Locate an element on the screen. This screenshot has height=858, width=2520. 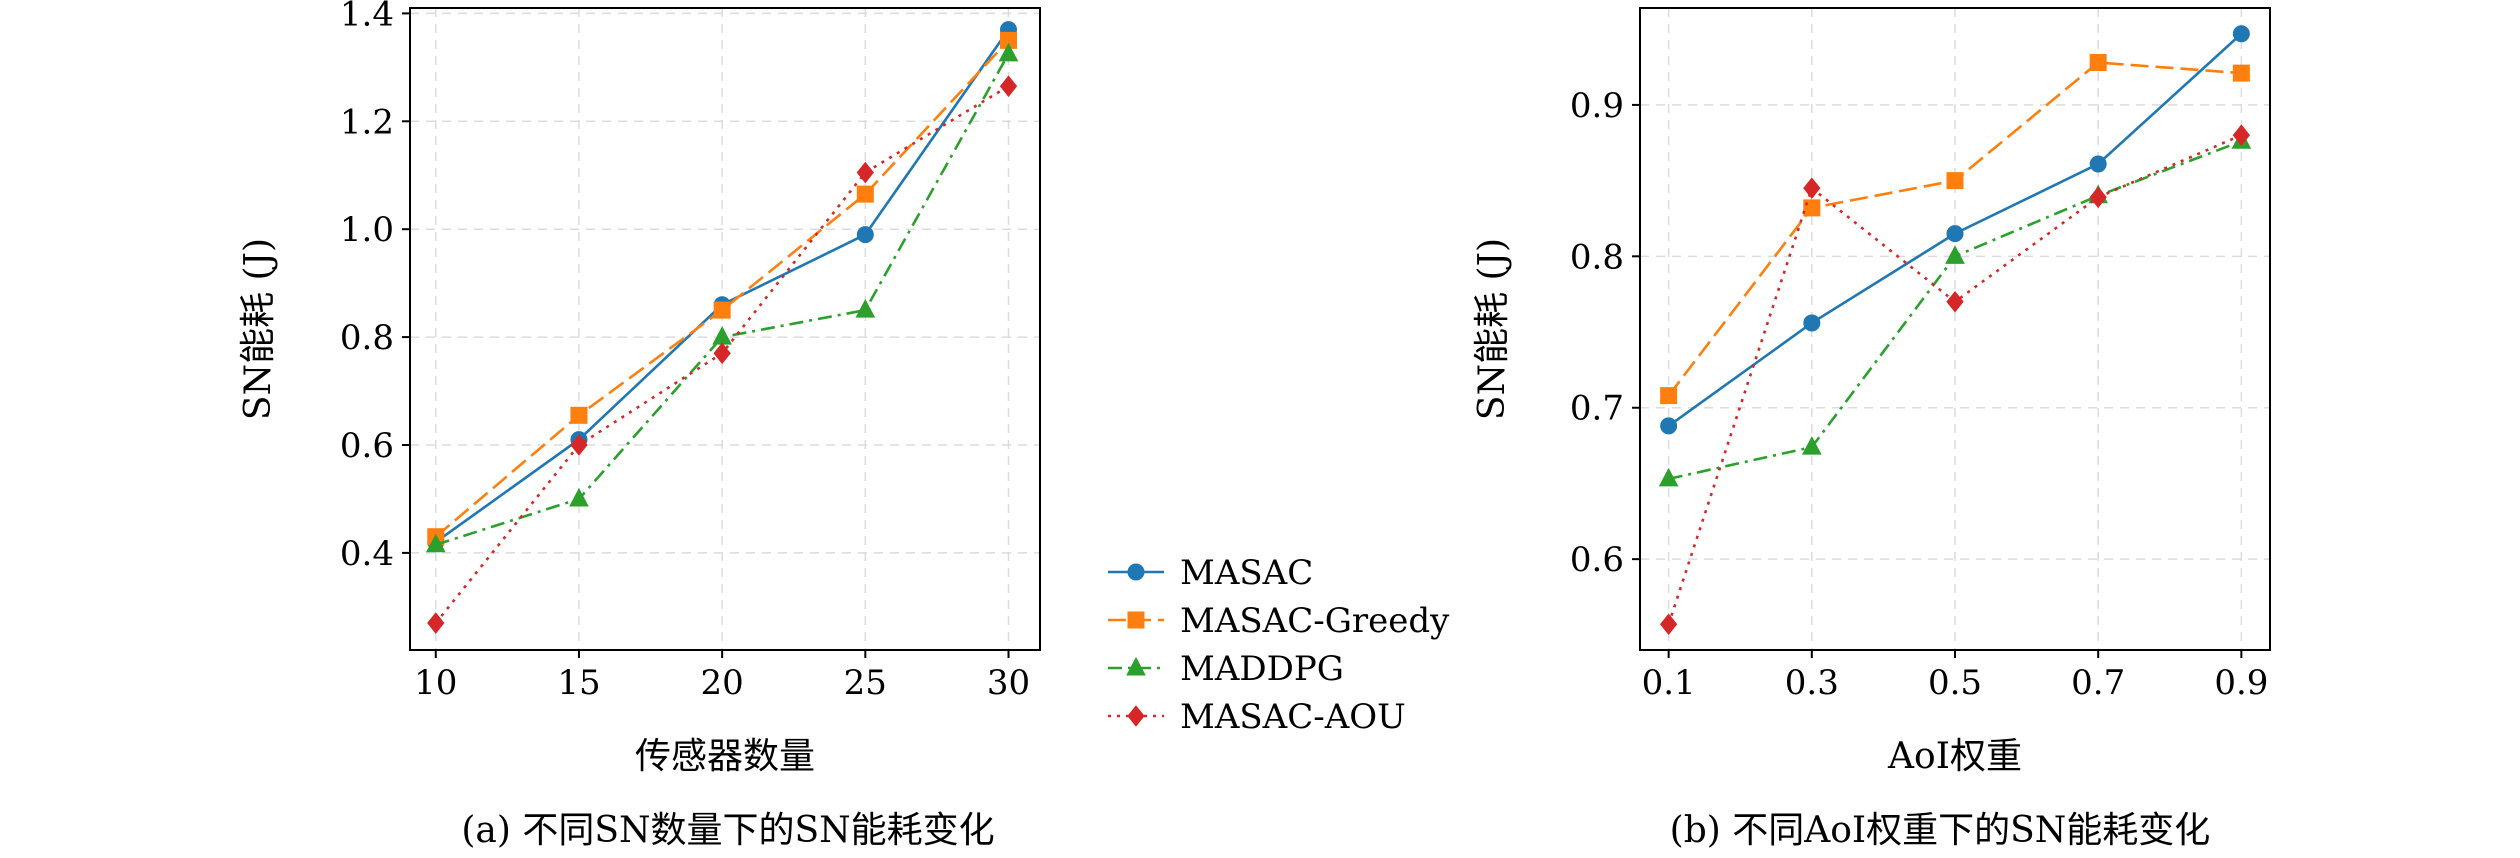
legend-entry-2: MADDPG is located at coordinates (1226, 669).